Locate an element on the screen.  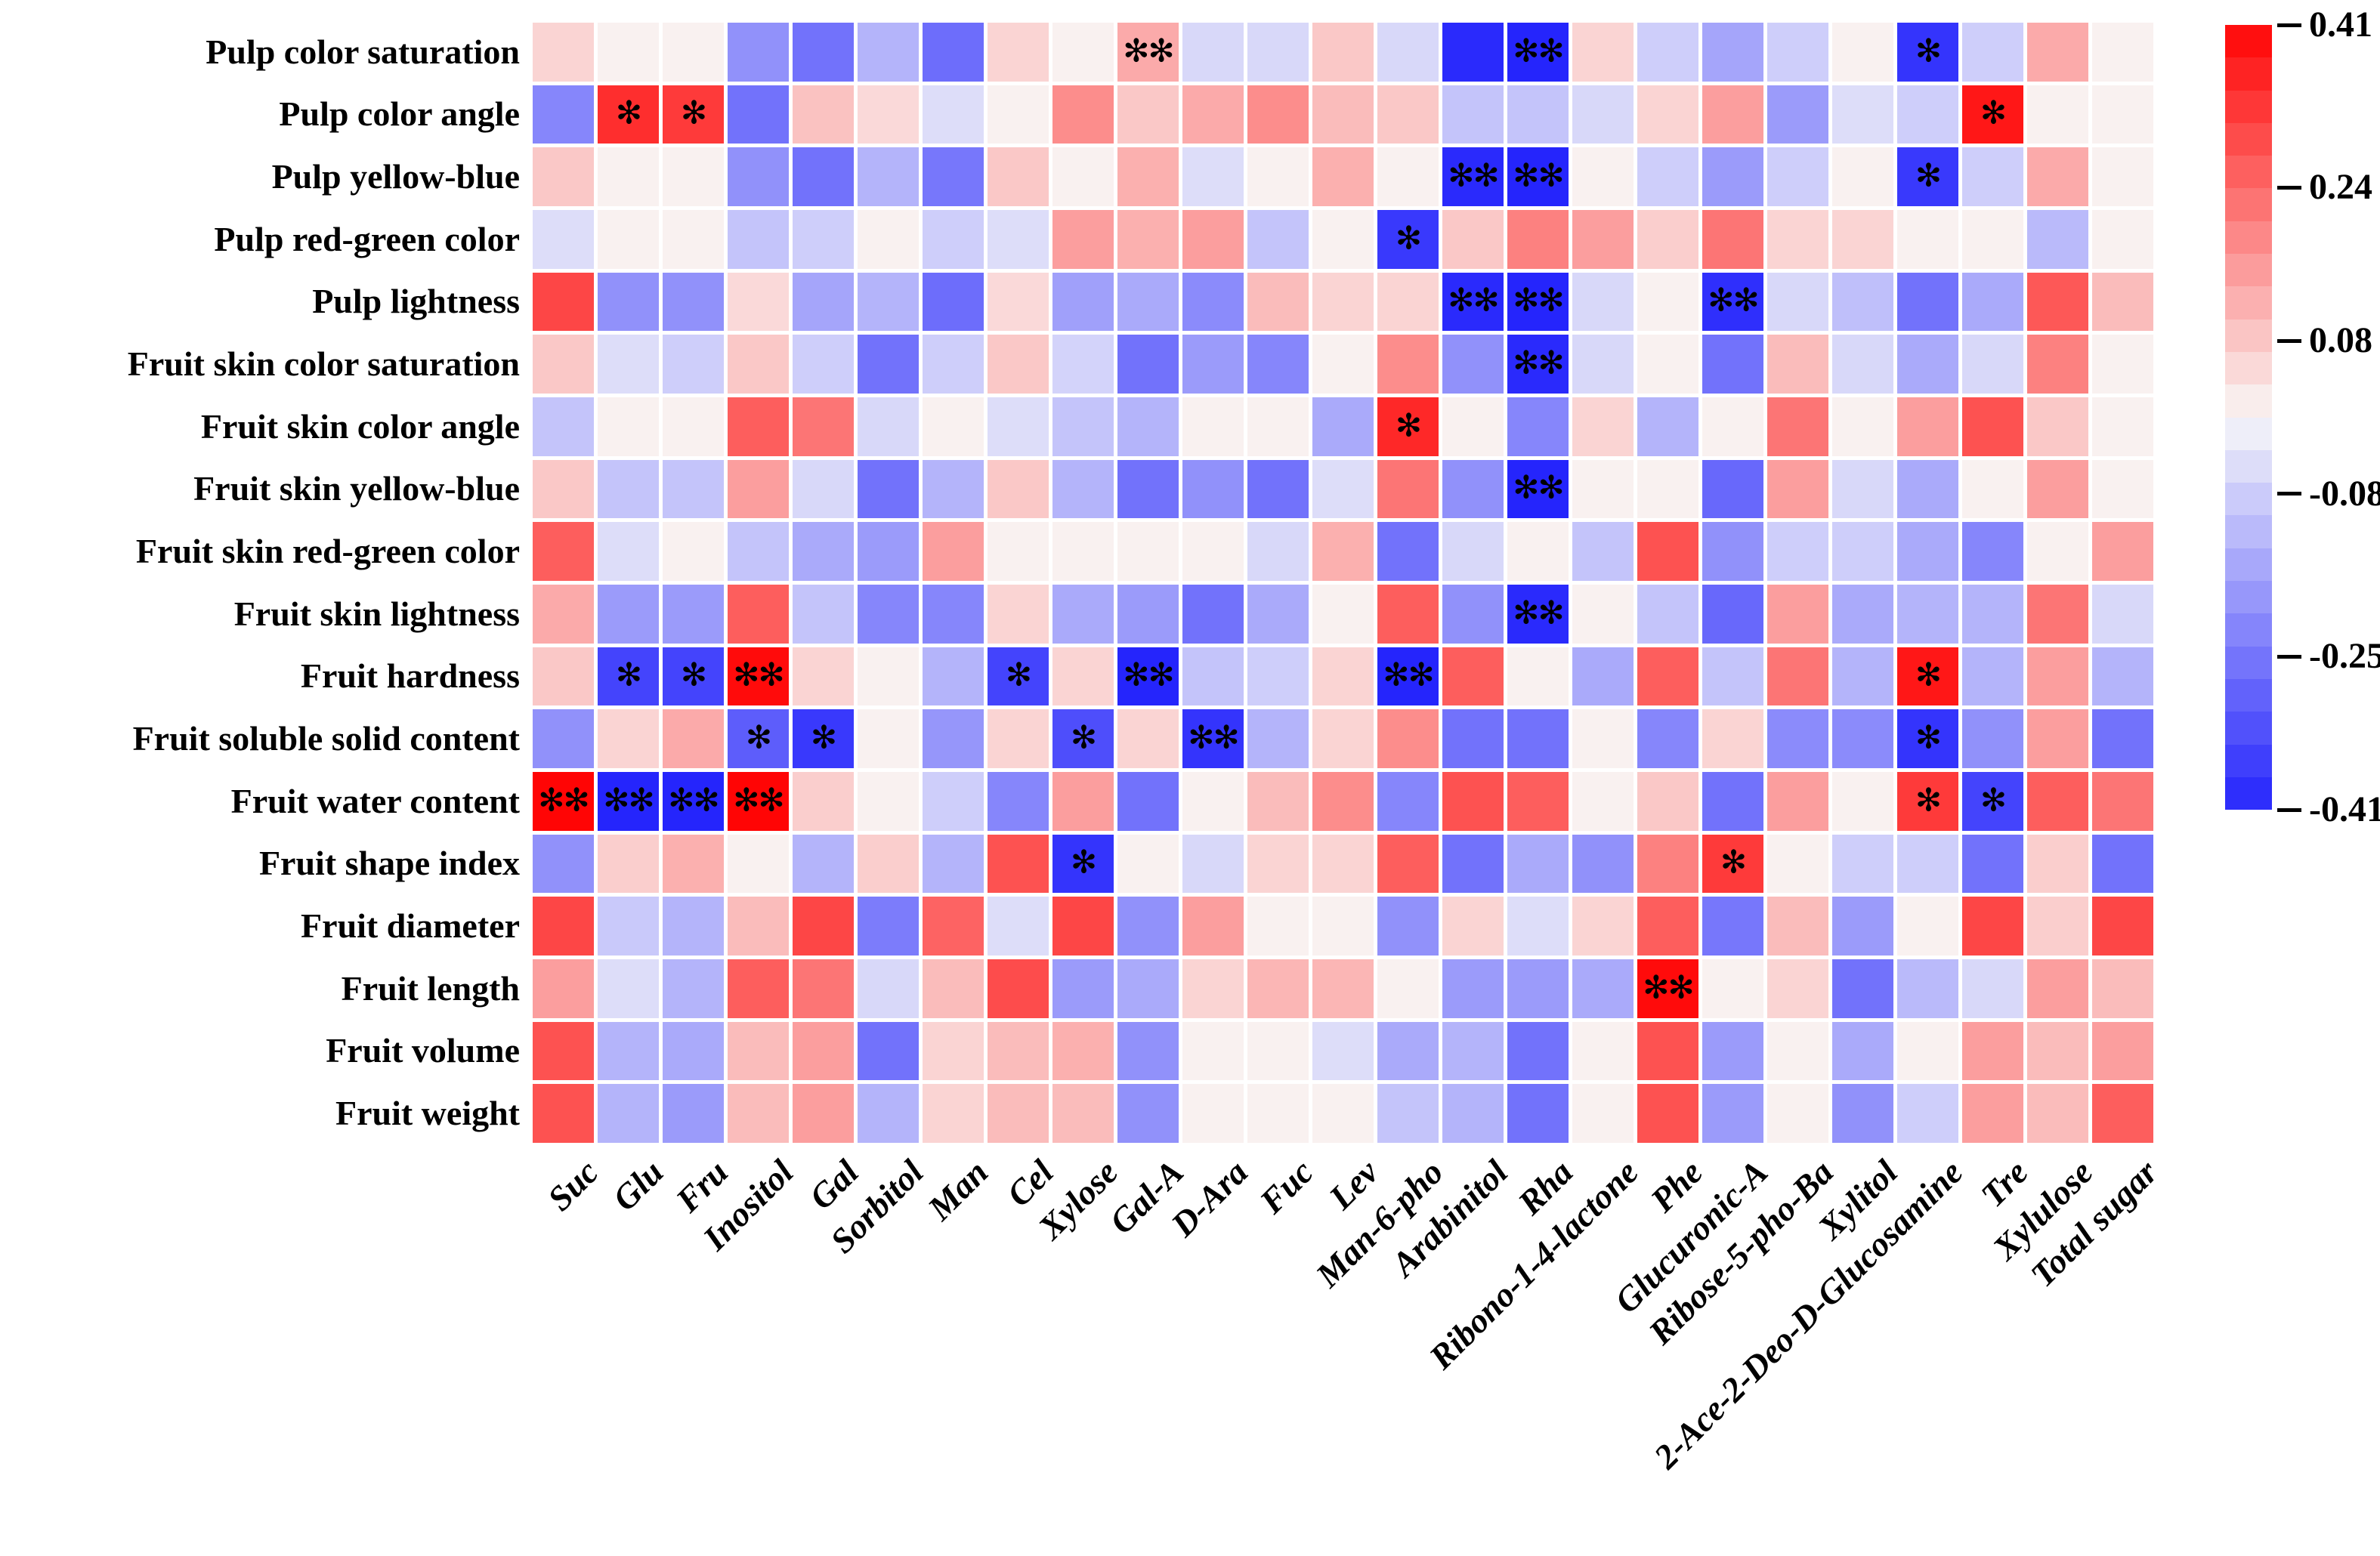
column-label: Tre is located at coordinates (2004, 1183).